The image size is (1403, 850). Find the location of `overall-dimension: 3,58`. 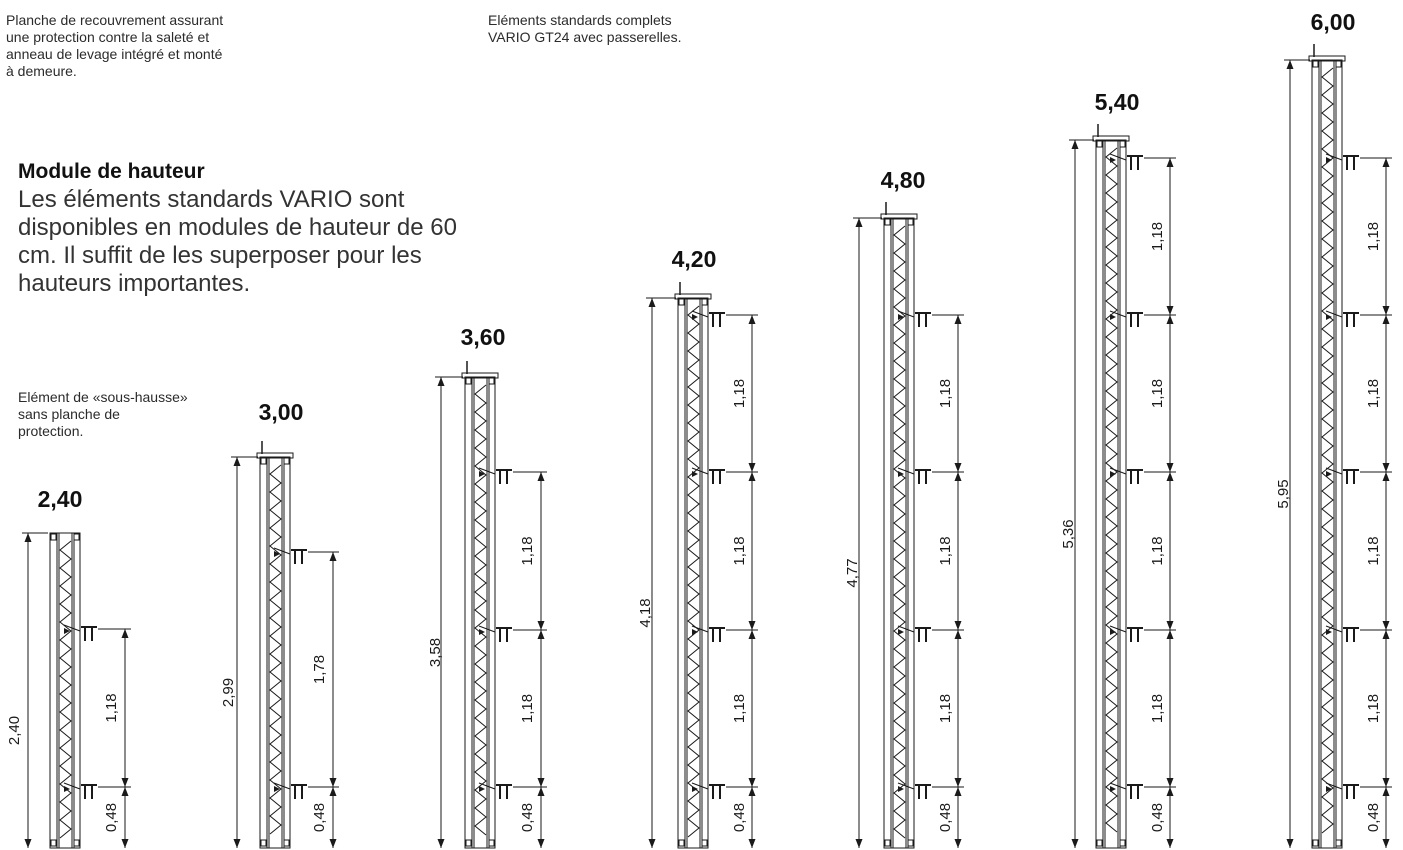

overall-dimension: 3,58 is located at coordinates (445, 612).